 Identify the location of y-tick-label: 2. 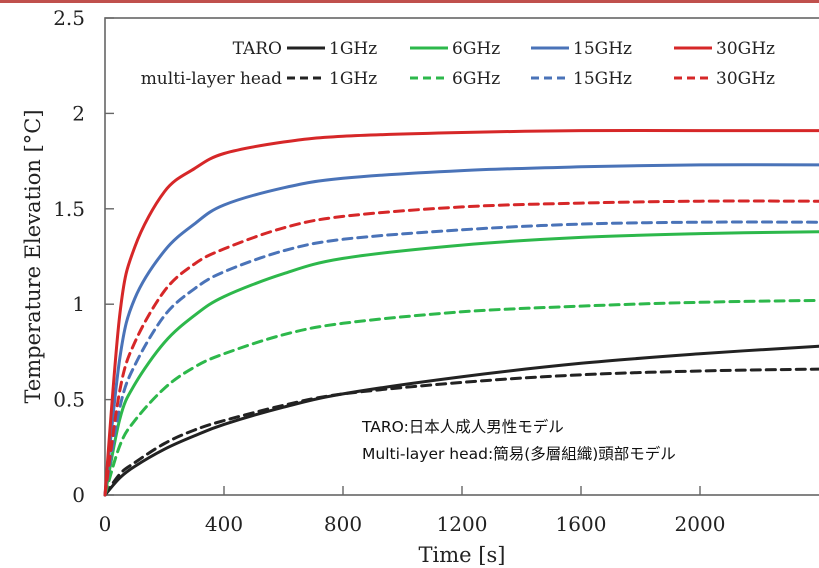
(78, 113).